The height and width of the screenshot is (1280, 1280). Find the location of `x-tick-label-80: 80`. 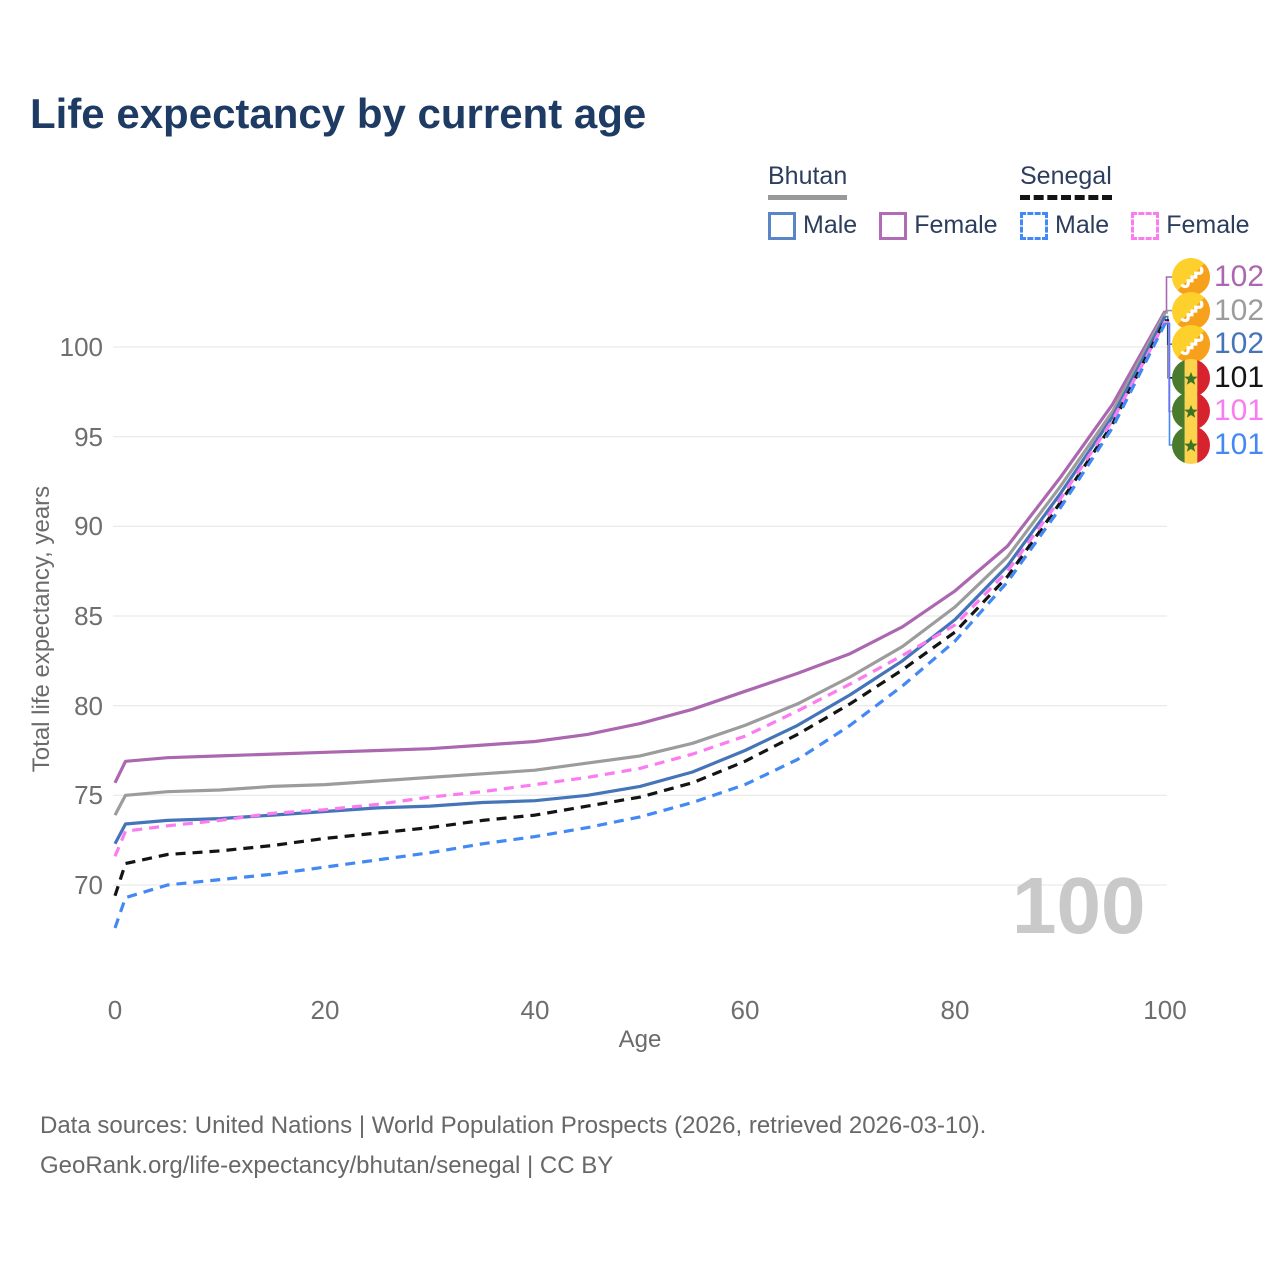

x-tick-label-80: 80 is located at coordinates (955, 1010).